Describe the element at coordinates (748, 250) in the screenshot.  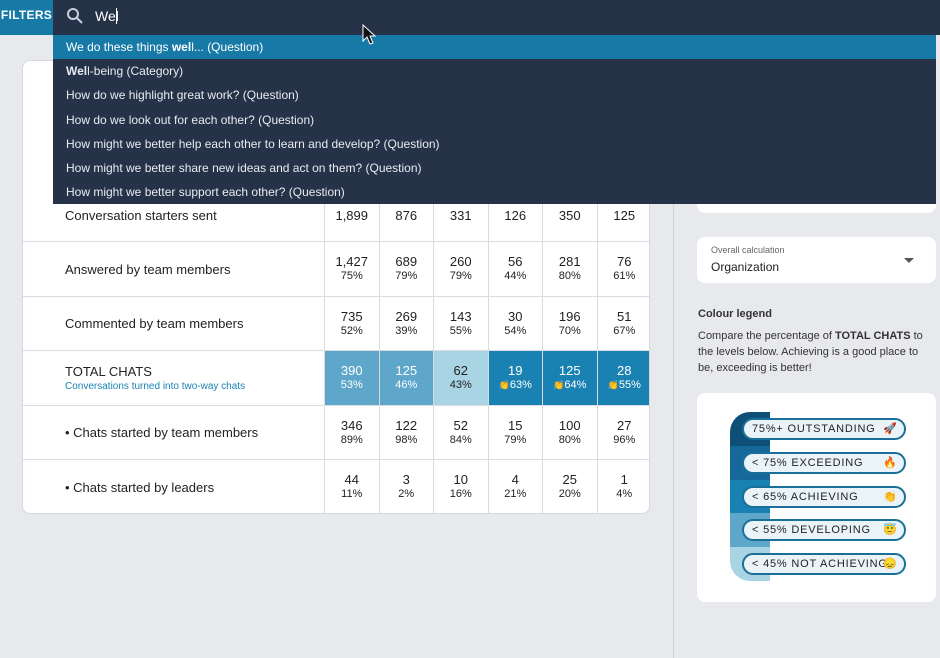
I see `select-label: Overall calculation` at that location.